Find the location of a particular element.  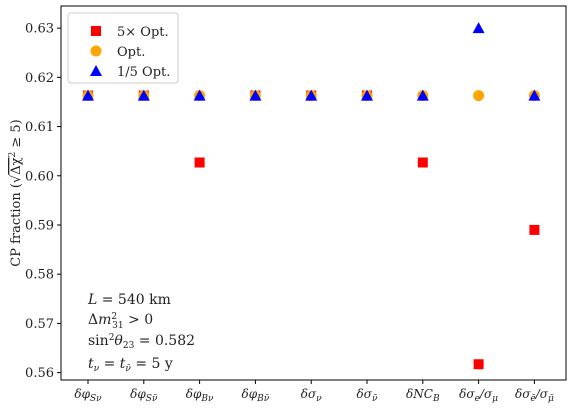

x-tick-label: δφSν̄ is located at coordinates (144, 395).